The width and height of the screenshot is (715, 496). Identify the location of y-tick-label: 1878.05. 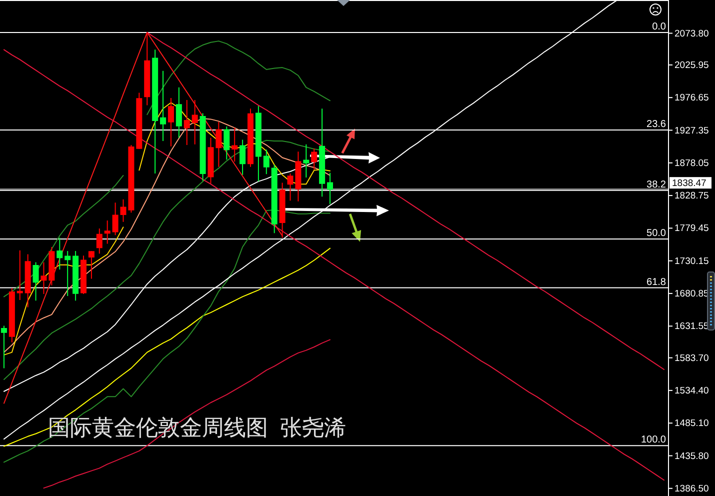
(691, 163).